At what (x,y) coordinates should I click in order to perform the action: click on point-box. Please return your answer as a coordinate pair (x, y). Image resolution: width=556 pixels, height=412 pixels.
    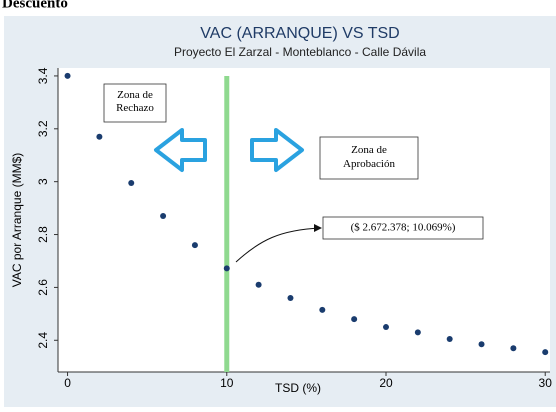
    Looking at the image, I should click on (403, 228).